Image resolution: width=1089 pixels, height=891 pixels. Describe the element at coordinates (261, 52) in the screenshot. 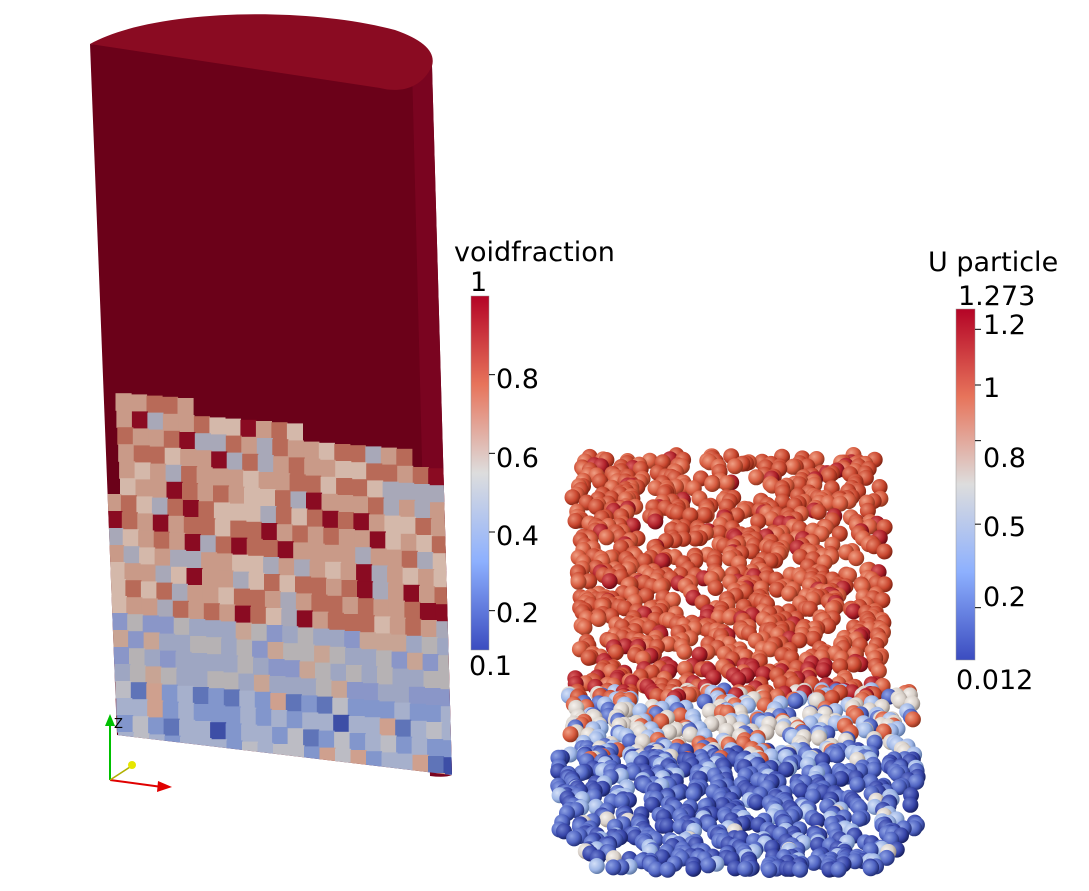

I see `column-top-cap` at that location.